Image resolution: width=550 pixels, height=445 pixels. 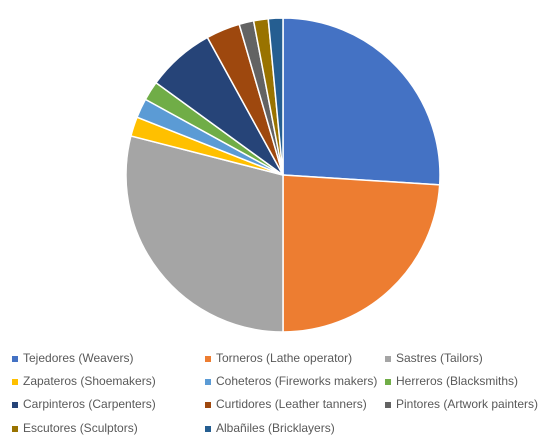 What do you see at coordinates (275, 428) in the screenshot?
I see `legend-label: Albañiles (Bricklayers)` at bounding box center [275, 428].